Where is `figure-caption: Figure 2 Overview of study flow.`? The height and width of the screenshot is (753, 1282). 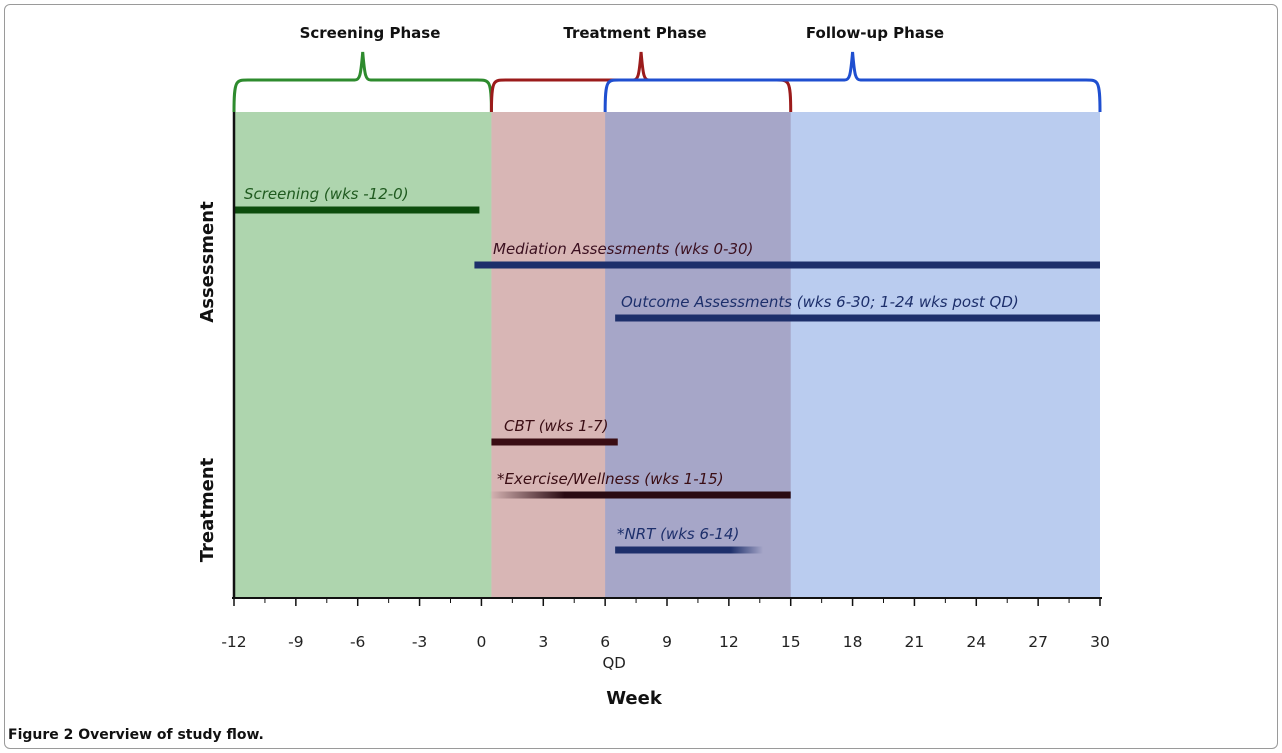
figure-caption: Figure 2 Overview of study flow. is located at coordinates (136, 735).